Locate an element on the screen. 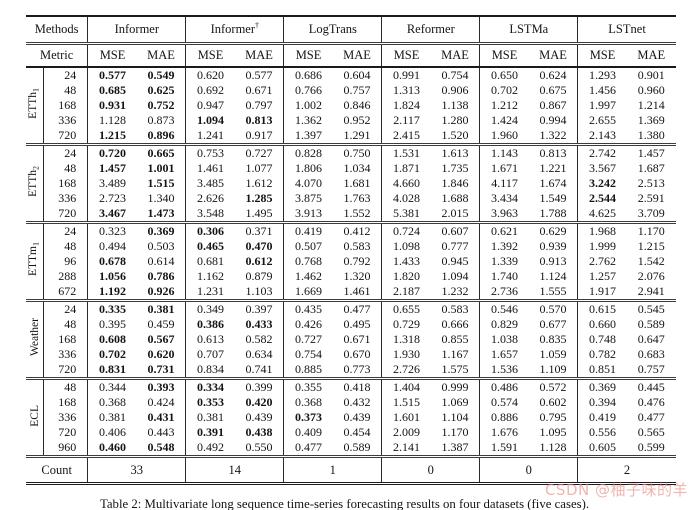 This screenshot has height=510, width=689. value-cell: 3.875 is located at coordinates (308, 198).